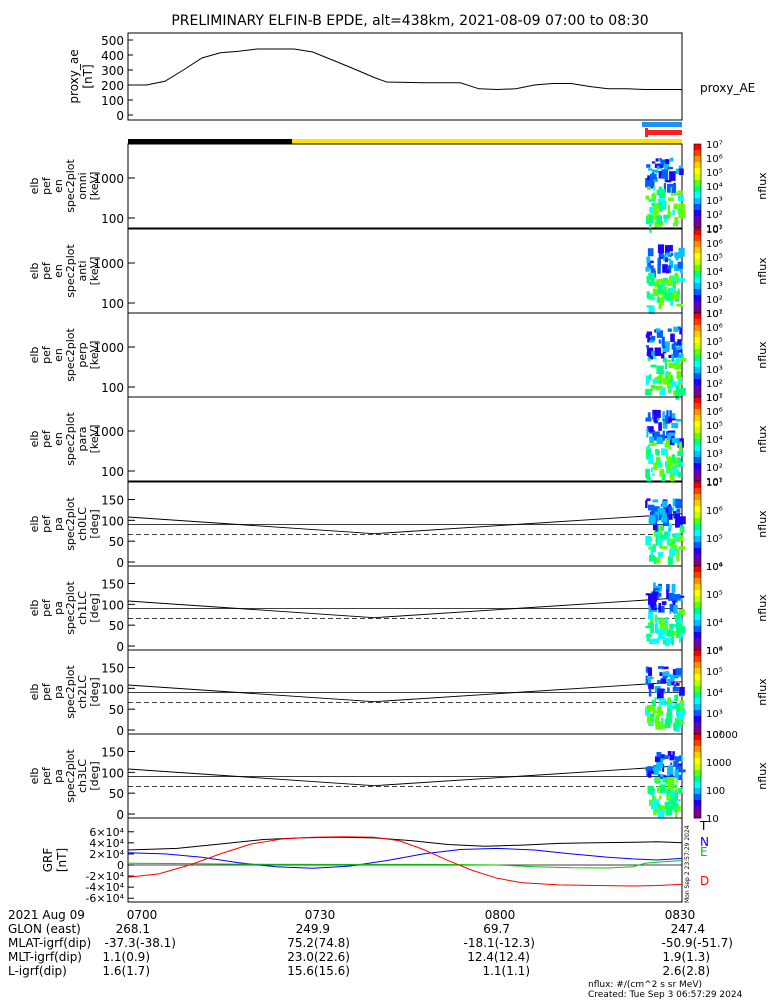 The height and width of the screenshot is (1000, 775). What do you see at coordinates (714, 398) in the screenshot?
I see `energy-panel-colorbar-label: 10¹` at bounding box center [714, 398].